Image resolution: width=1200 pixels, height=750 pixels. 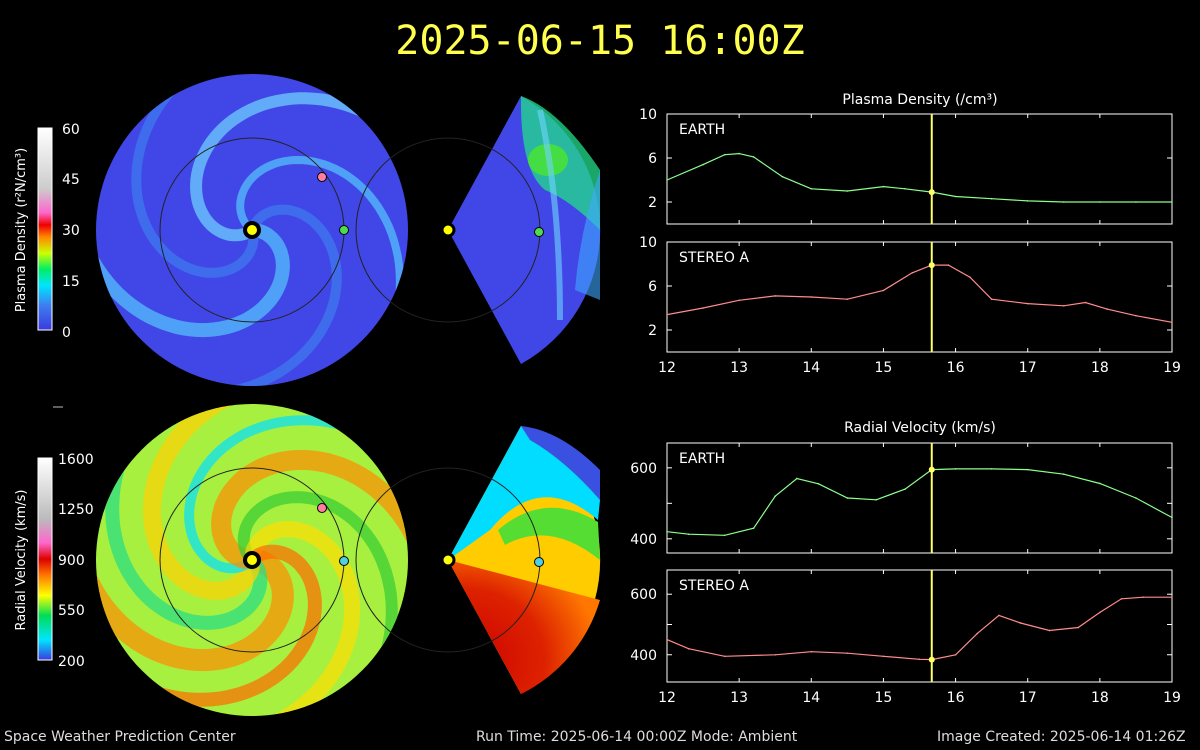 I want to click on x-tick-label: 16, so click(x=956, y=698).